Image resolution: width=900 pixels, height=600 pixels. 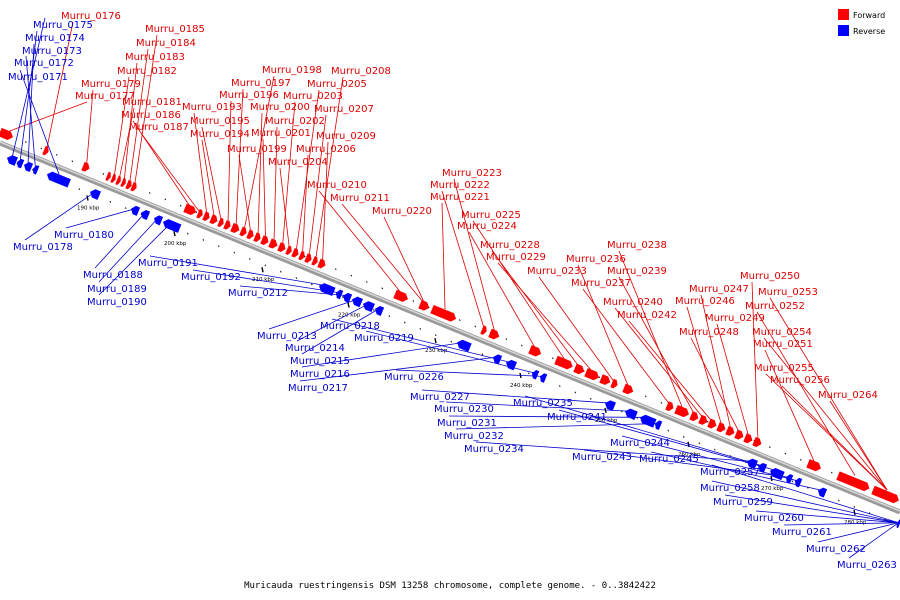 I want to click on gene-label: Murru_0210, so click(x=337, y=185).